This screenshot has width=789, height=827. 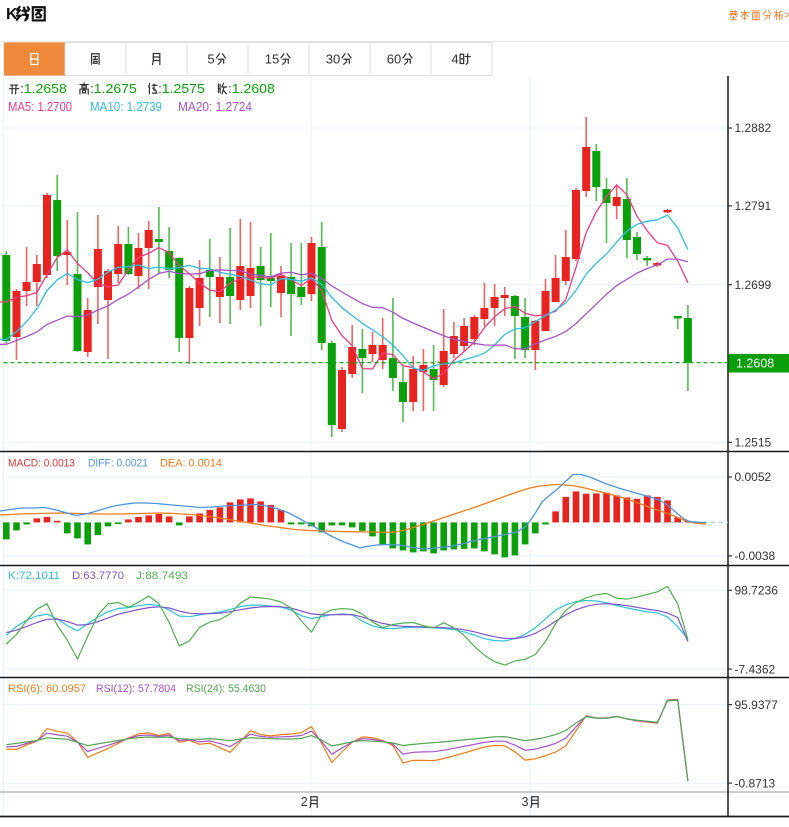 I want to click on svg-text: 4, so click(x=454, y=58).